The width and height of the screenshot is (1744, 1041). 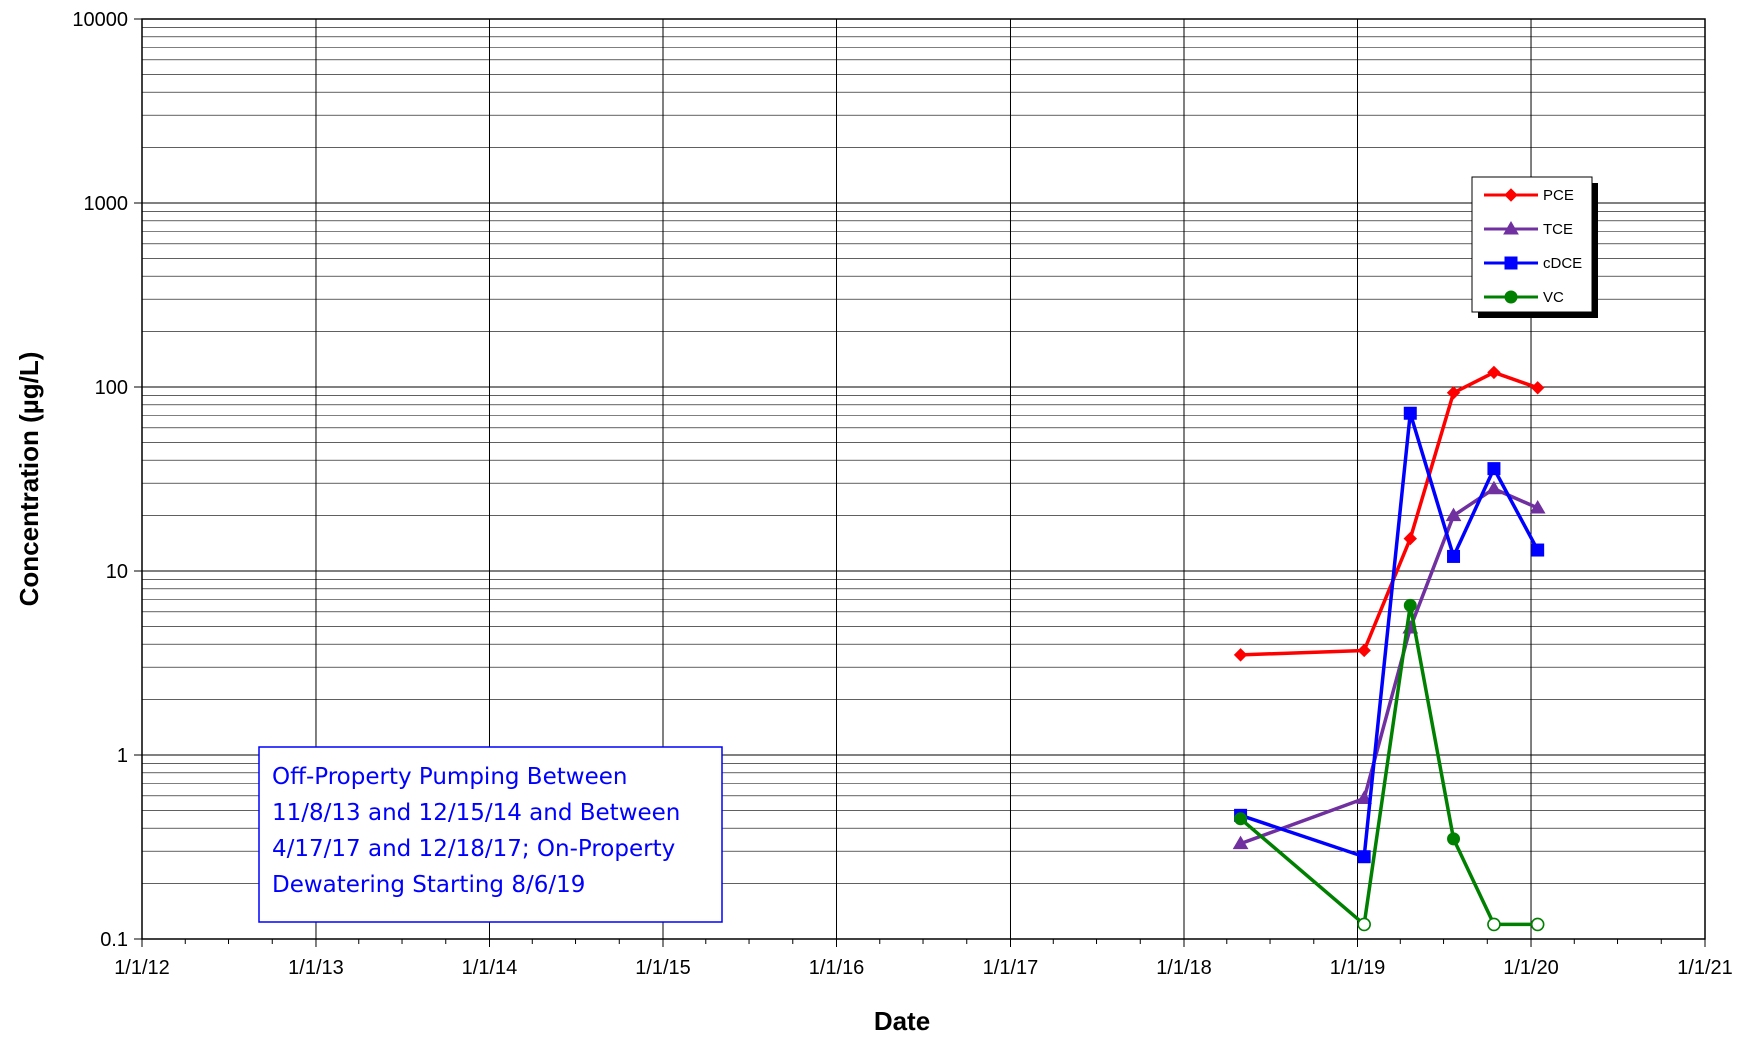 What do you see at coordinates (1511, 195) in the screenshot?
I see `legend-swatch-marker-pce` at bounding box center [1511, 195].